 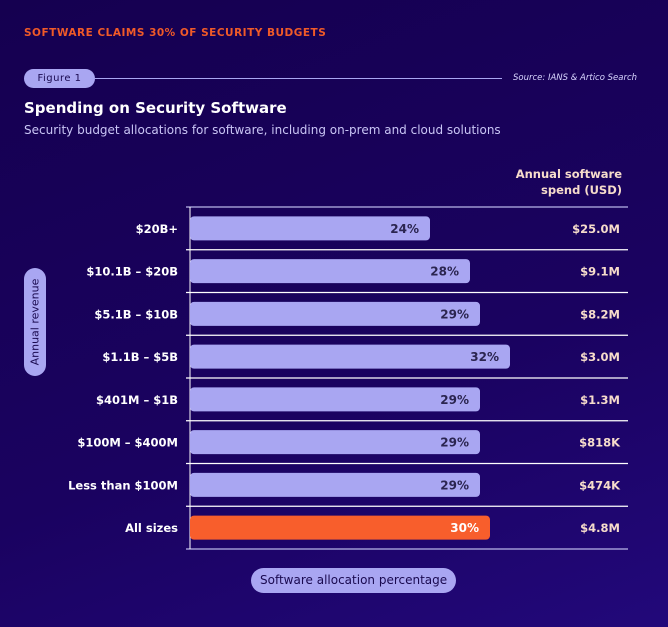 What do you see at coordinates (127, 443) in the screenshot?
I see `category-label: $100M – $400M` at bounding box center [127, 443].